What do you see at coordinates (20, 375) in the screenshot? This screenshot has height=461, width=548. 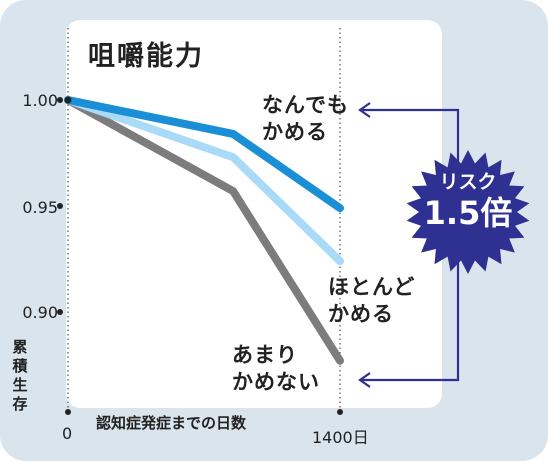 I see `y-axis-label: 累積生存` at bounding box center [20, 375].